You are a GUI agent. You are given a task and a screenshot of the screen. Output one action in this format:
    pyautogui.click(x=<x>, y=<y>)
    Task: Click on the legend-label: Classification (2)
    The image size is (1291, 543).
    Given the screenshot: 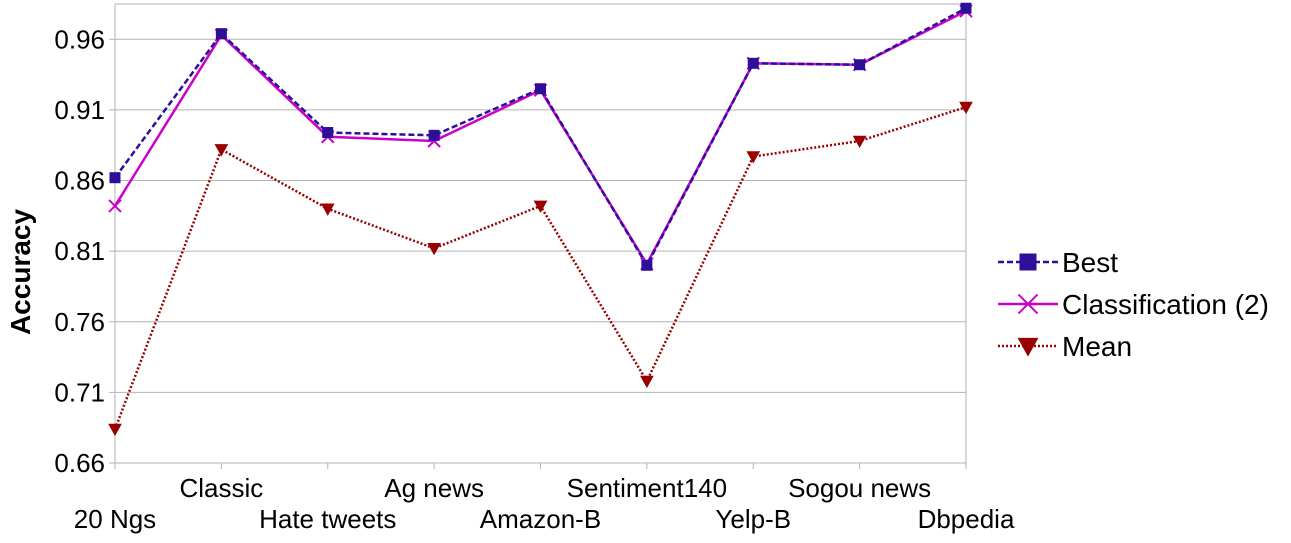 What is the action you would take?
    pyautogui.click(x=1165, y=304)
    